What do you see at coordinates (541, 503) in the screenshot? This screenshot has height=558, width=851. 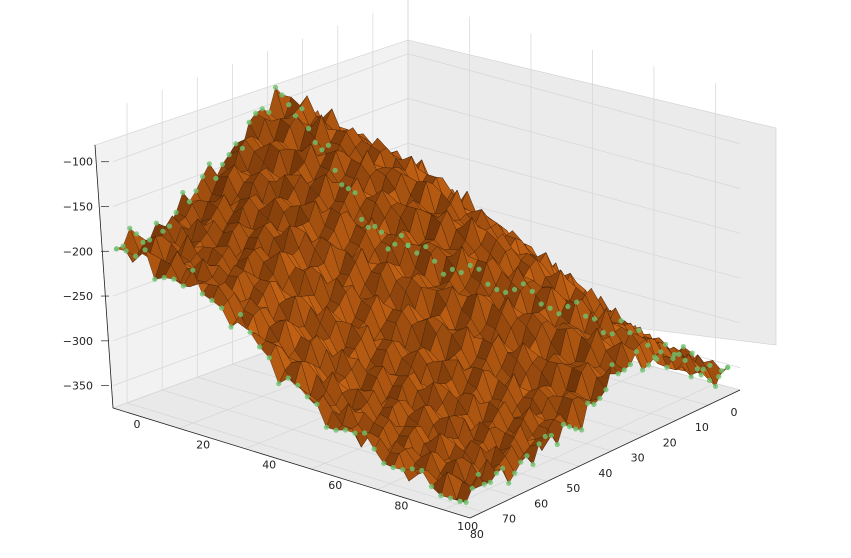 I see `x-tick-label: 60` at bounding box center [541, 503].